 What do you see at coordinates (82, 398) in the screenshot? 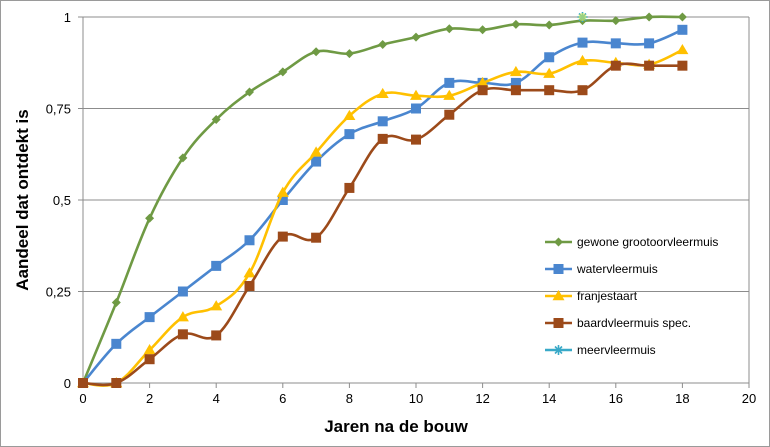
I see `x-tick-label: 0` at bounding box center [82, 398].